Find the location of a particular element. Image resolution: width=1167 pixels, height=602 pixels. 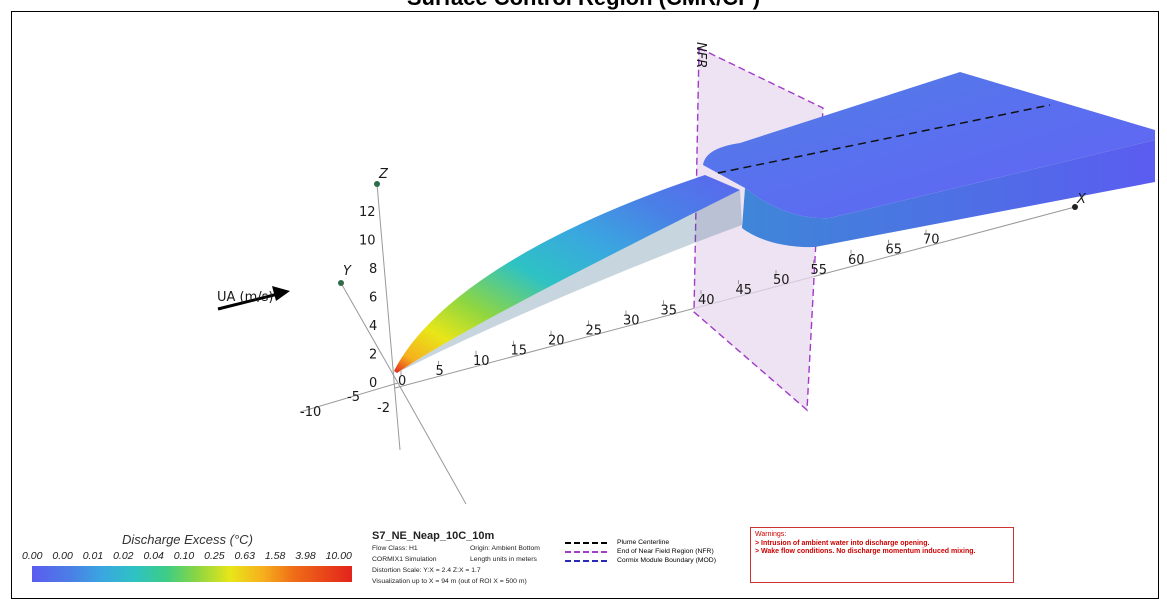

far-field-side is located at coordinates (948, 194).